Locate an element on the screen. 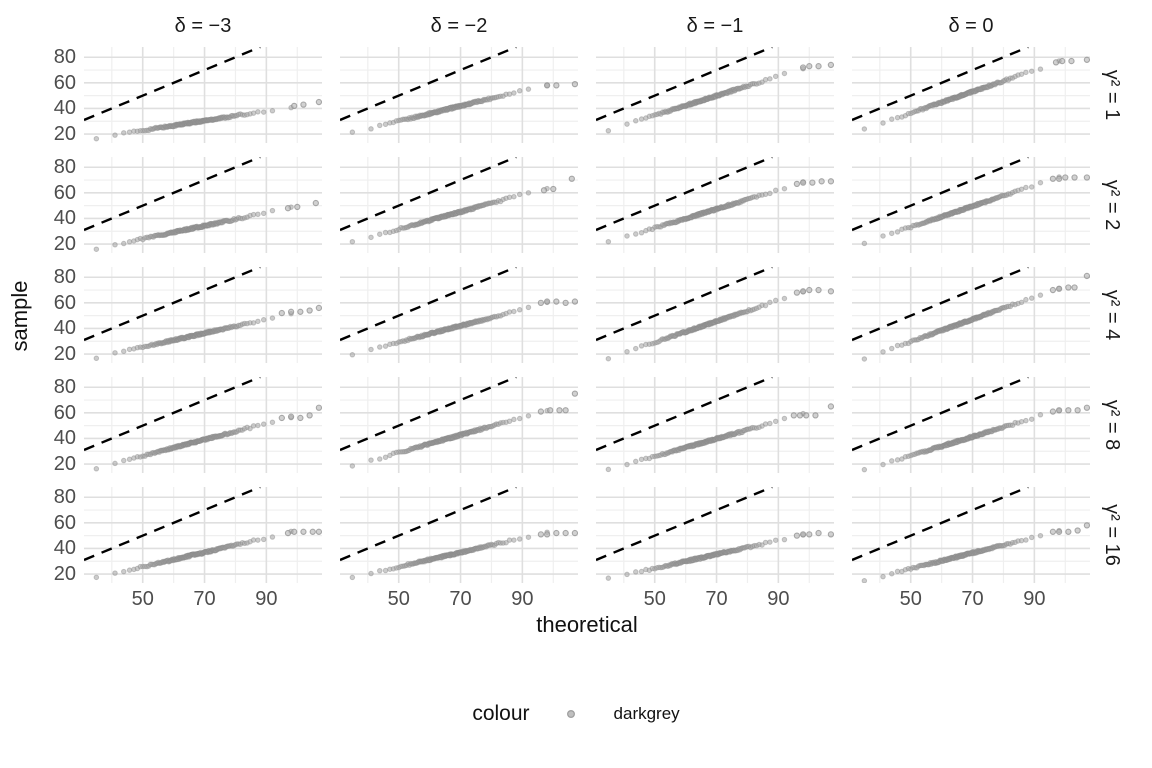 This screenshot has height=768, width=1152. x-axis-title: theoretical is located at coordinates (587, 624).